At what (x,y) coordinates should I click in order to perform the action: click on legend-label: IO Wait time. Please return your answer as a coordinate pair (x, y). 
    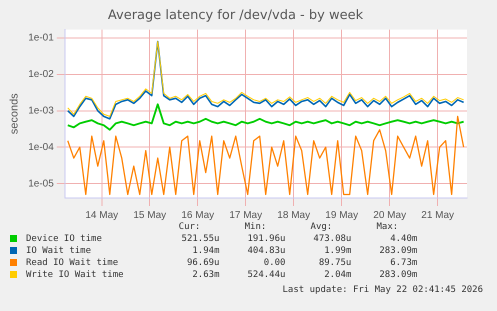
    Looking at the image, I should click on (58, 251).